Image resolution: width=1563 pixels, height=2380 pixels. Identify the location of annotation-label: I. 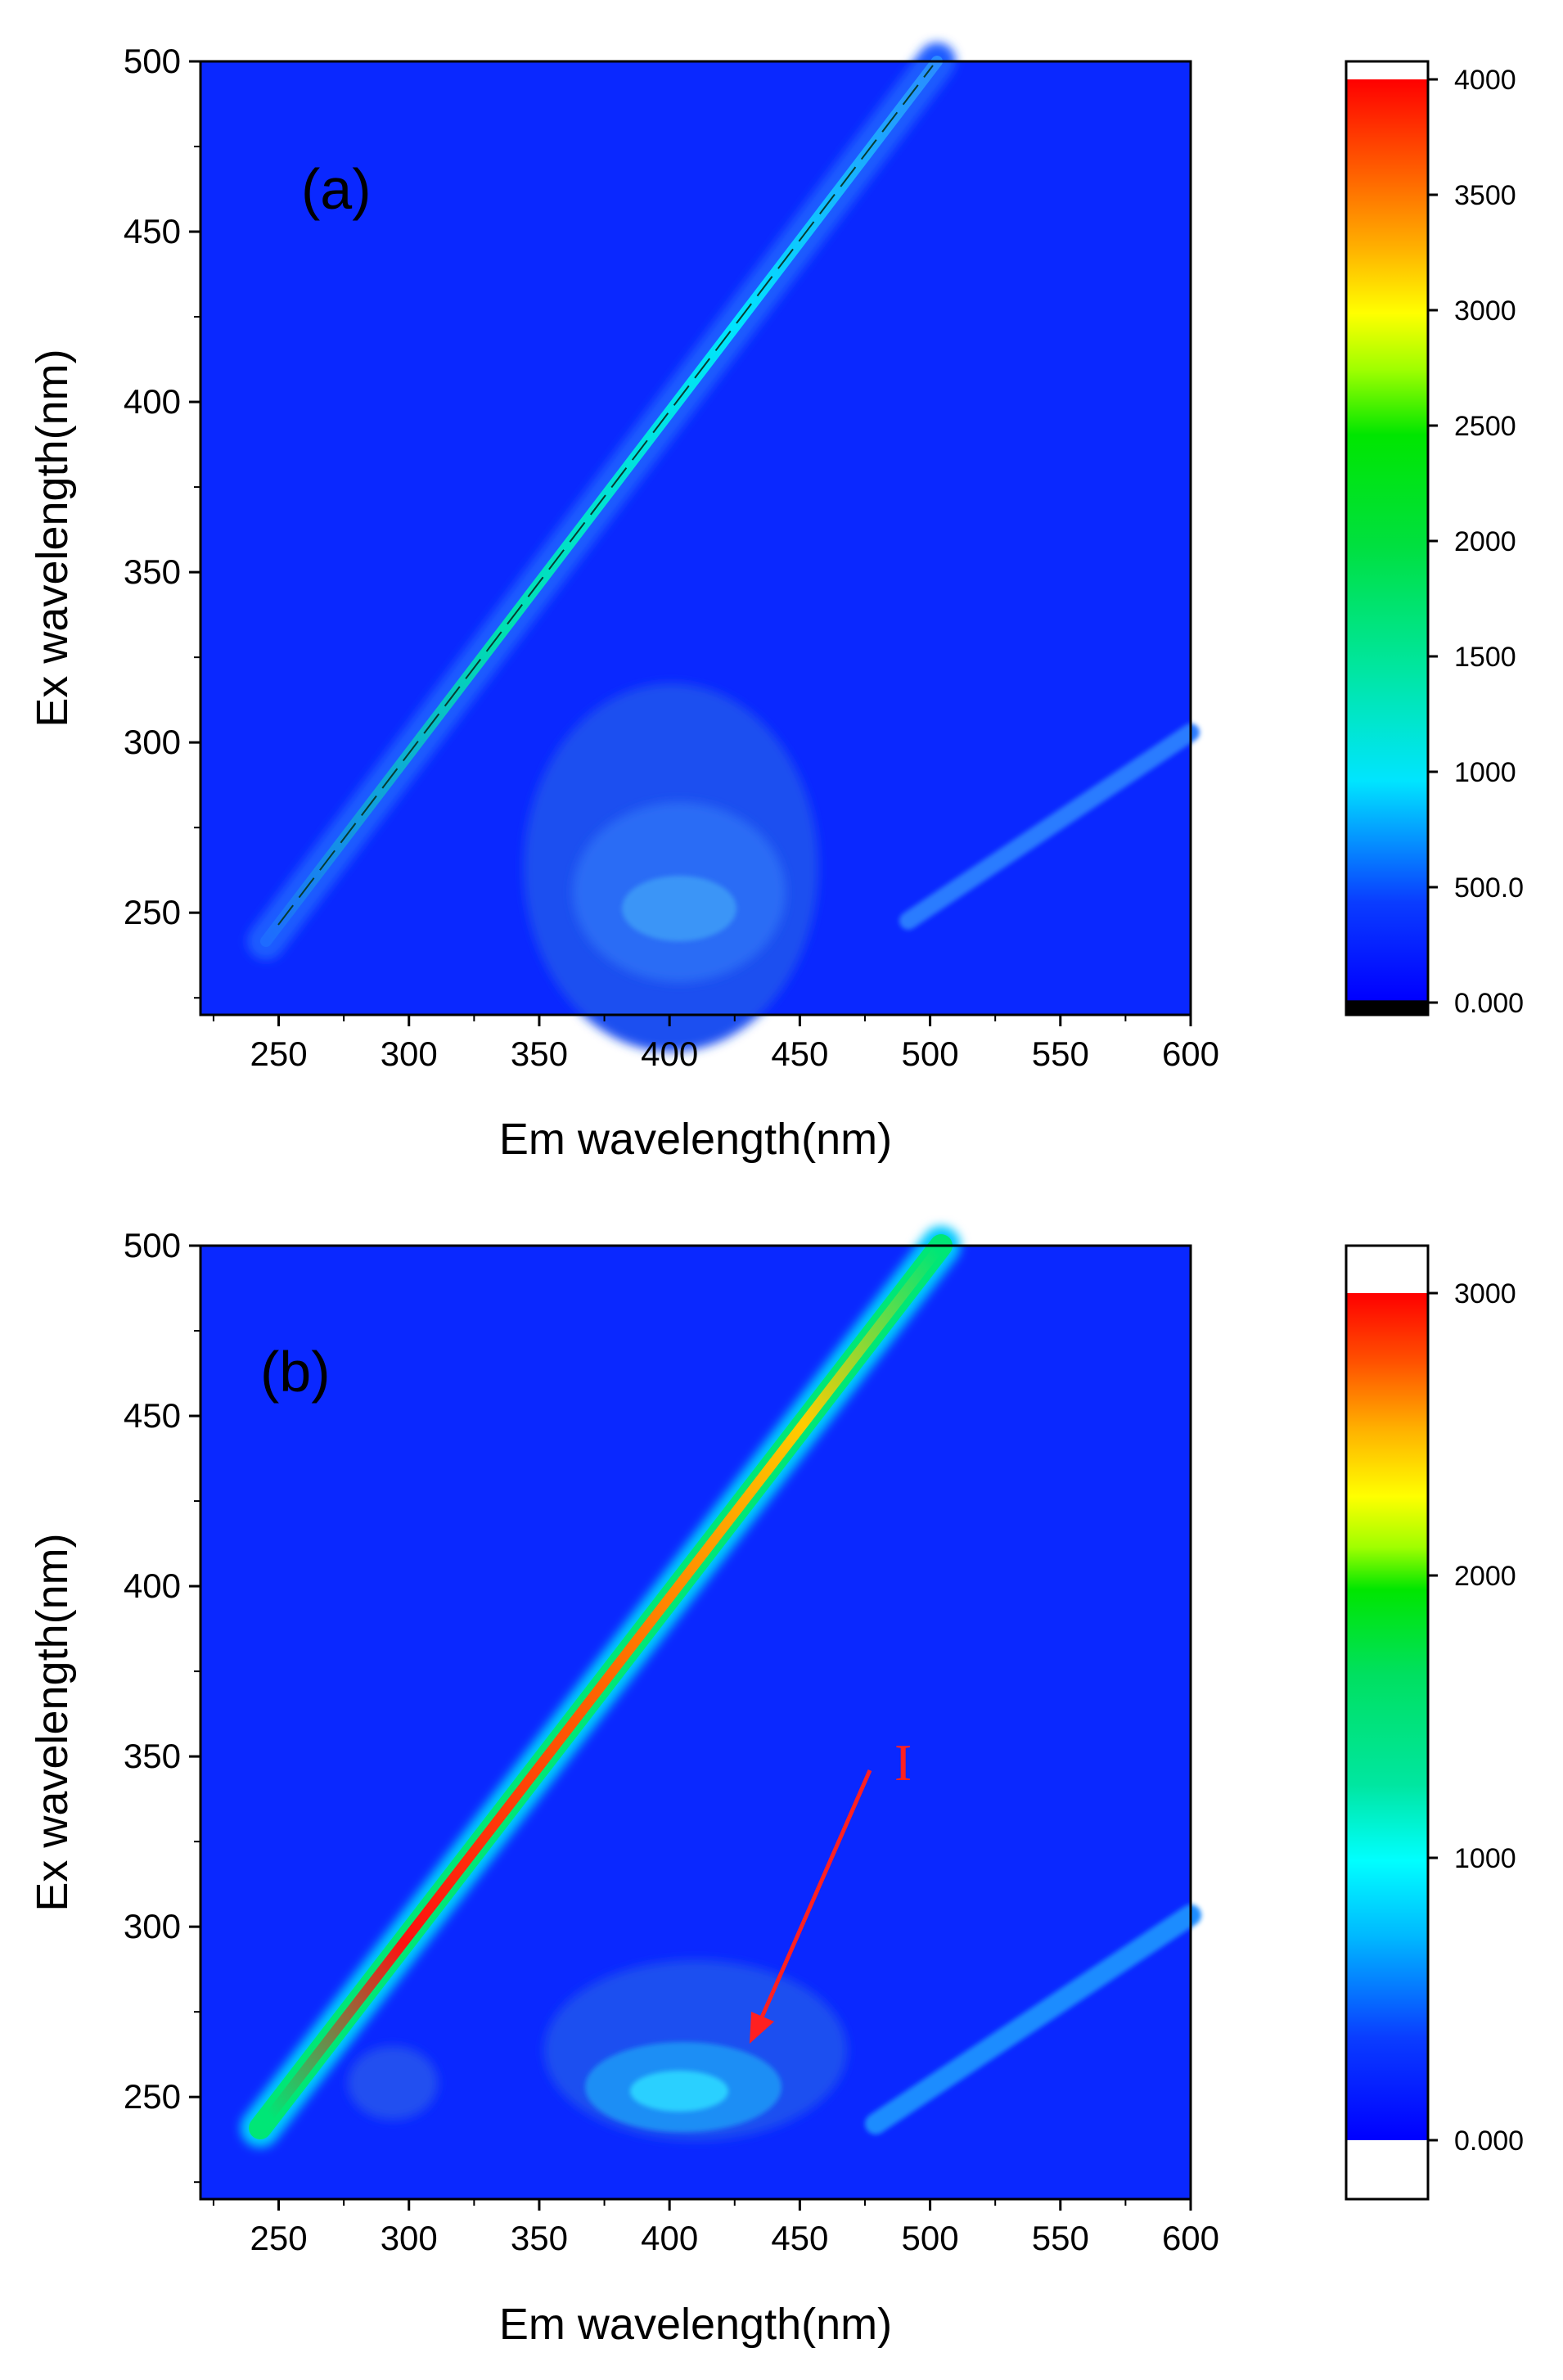
(903, 1763).